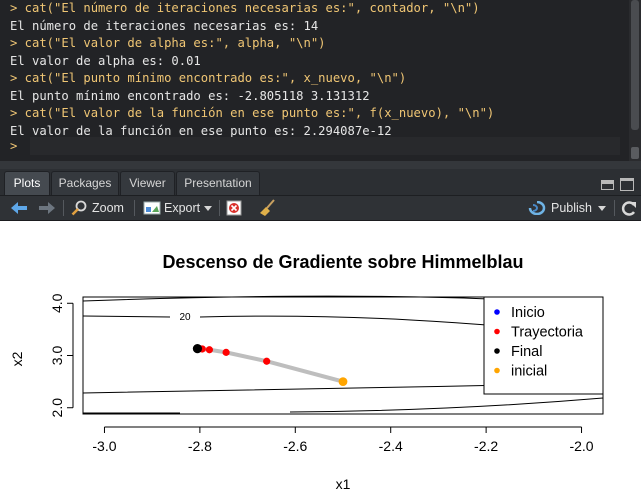 This screenshot has height=497, width=641. I want to click on x-tick-label: -2.6, so click(295, 446).